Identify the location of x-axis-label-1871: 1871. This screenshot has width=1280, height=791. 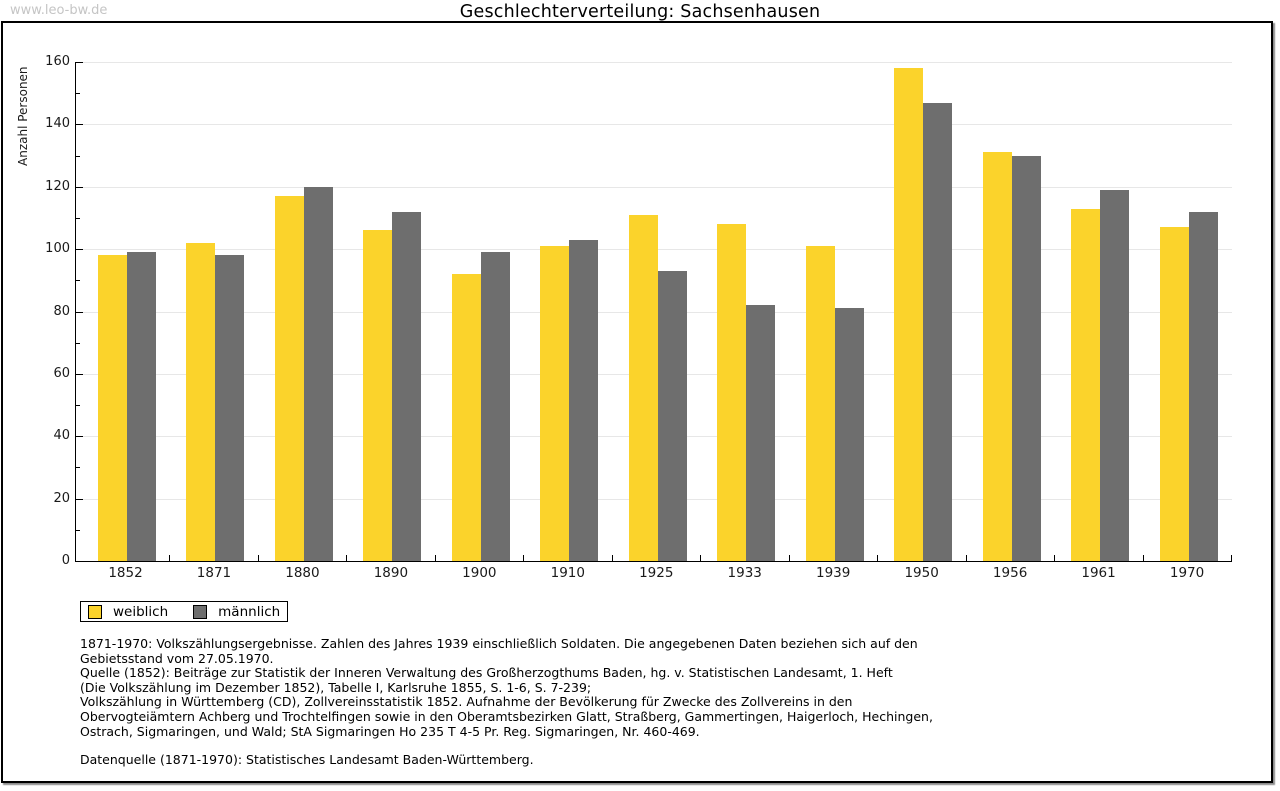
(214, 573).